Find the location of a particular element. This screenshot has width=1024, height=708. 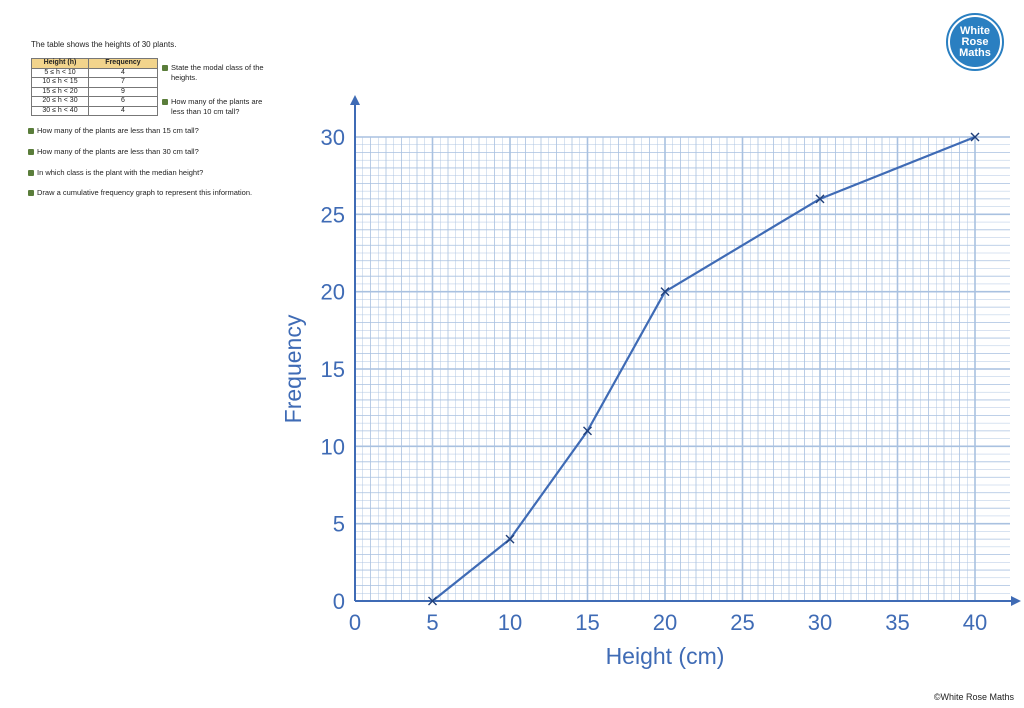

logo-line: Rose is located at coordinates (975, 41).